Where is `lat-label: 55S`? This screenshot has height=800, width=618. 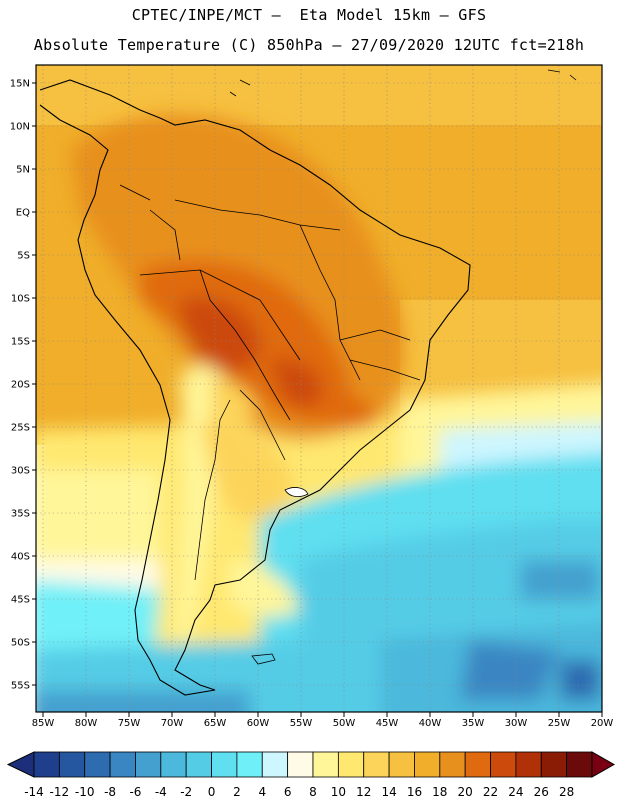
lat-label: 55S is located at coordinates (20, 686).